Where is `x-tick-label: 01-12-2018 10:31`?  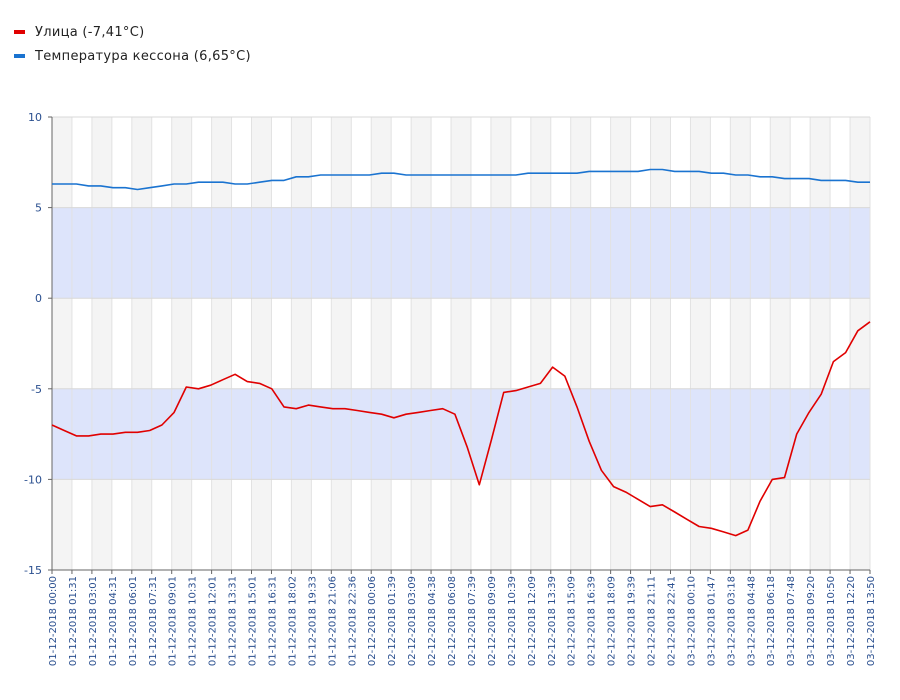
x-tick-label: 01-12-2018 10:31 is located at coordinates (193, 621).